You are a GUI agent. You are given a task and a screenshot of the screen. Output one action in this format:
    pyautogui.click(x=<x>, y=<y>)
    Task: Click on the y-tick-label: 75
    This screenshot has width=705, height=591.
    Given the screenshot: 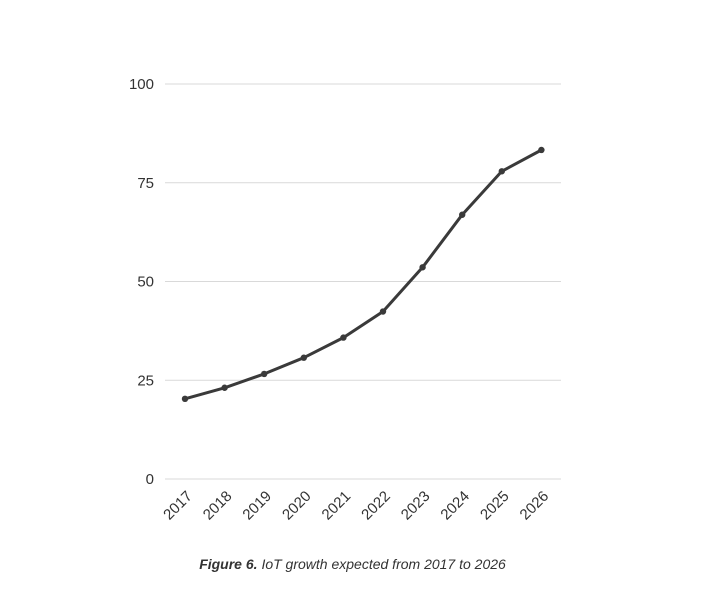 What is the action you would take?
    pyautogui.click(x=145, y=183)
    